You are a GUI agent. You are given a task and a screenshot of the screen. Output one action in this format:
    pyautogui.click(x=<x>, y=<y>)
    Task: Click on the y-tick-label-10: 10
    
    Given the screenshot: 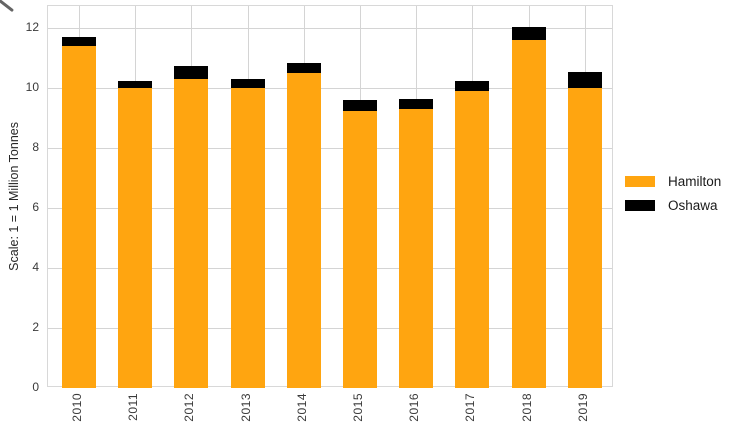 What is the action you would take?
    pyautogui.click(x=32, y=87)
    